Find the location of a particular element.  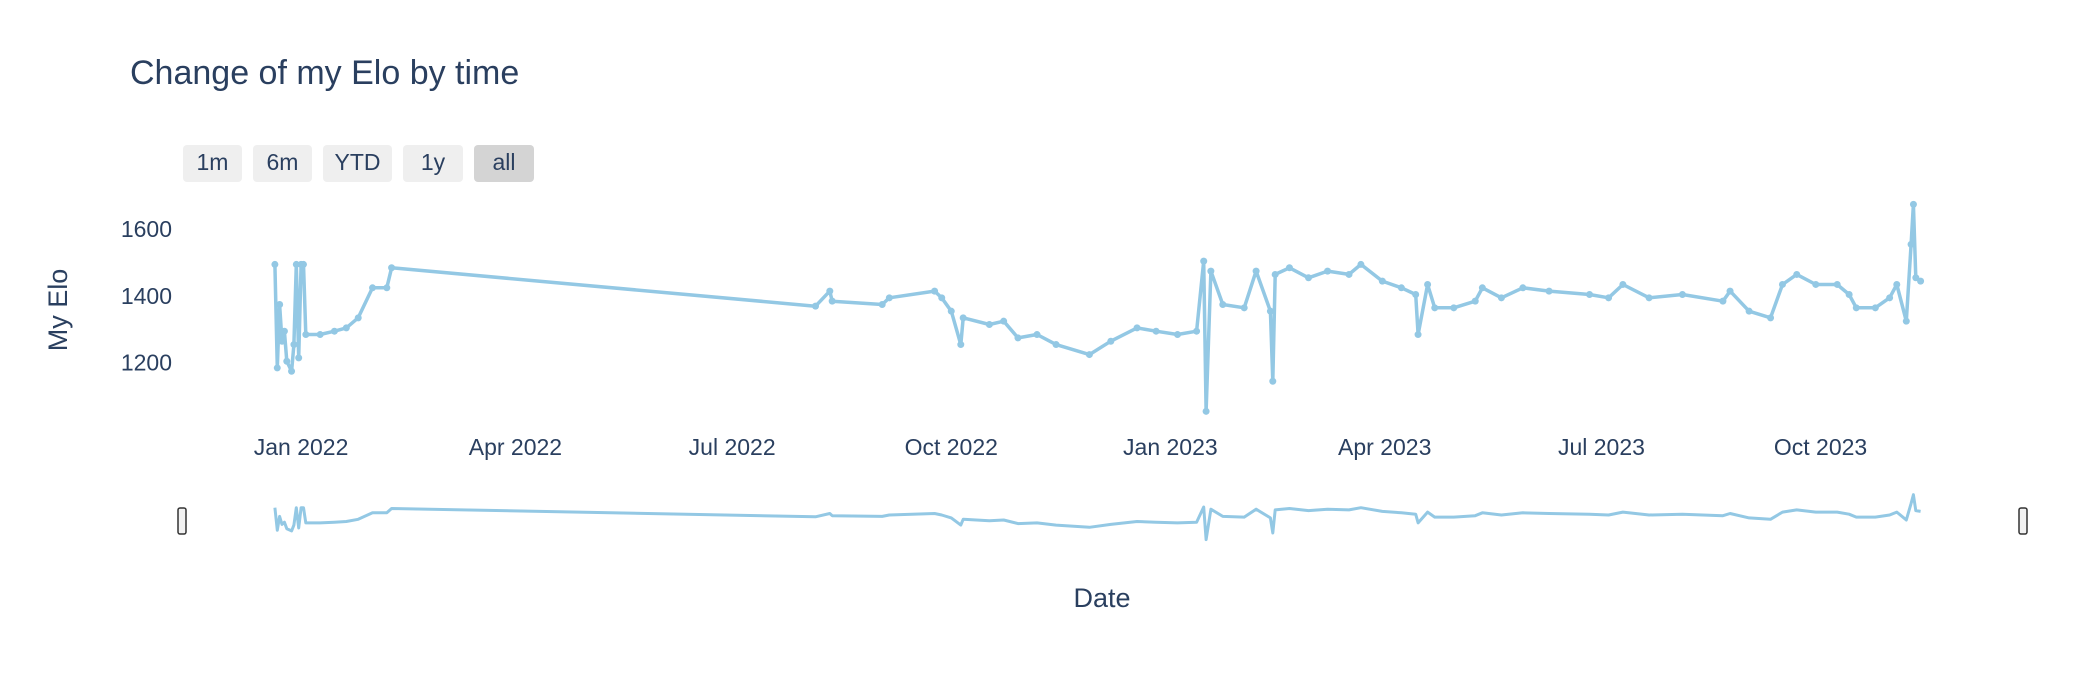

x-tick-label: Oct 2022 is located at coordinates (951, 447).